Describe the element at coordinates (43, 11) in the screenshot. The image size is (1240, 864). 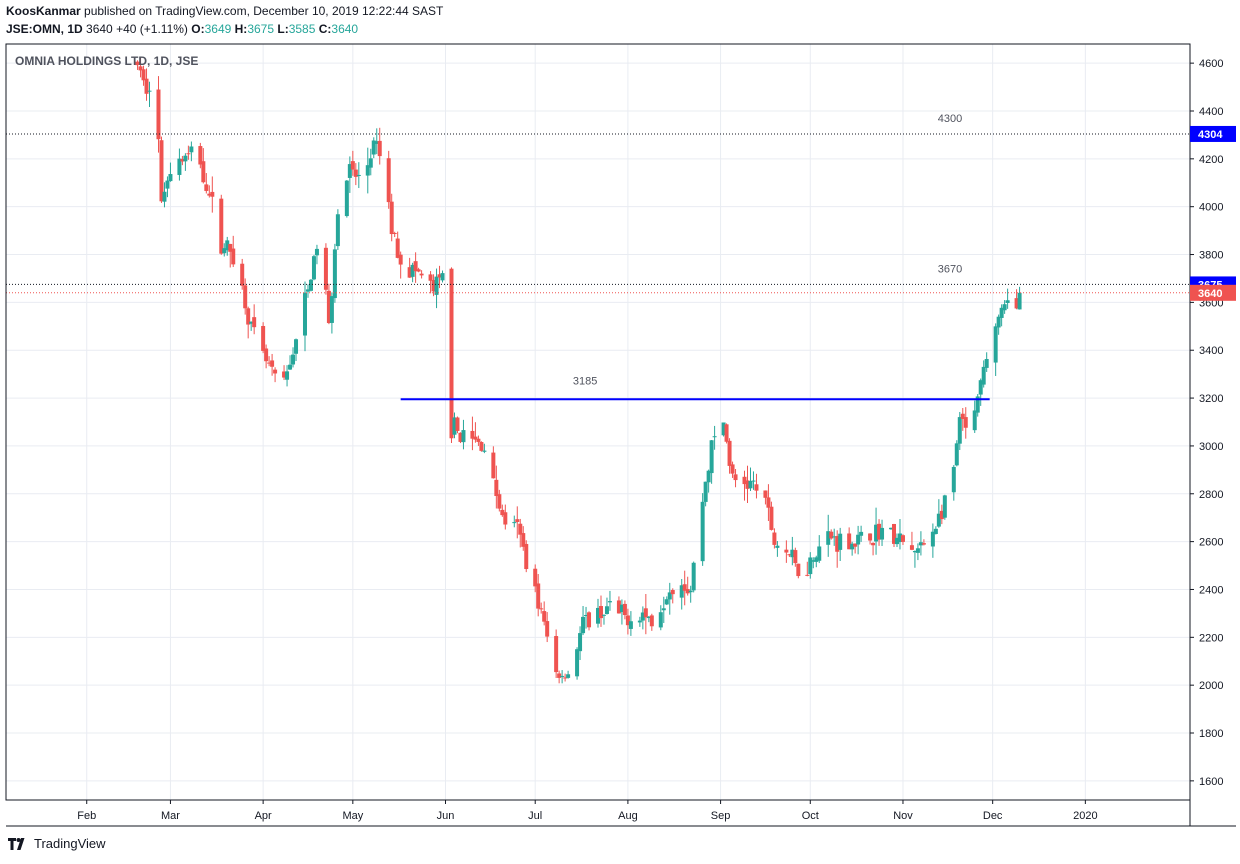
I see `author-name: KoosKanmar` at that location.